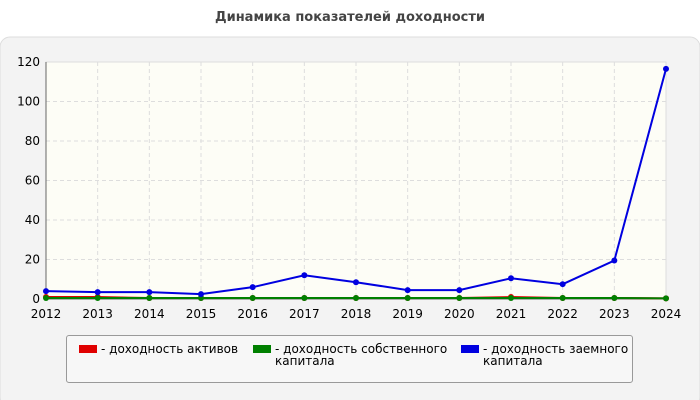 Image resolution: width=700 pixels, height=400 pixels. What do you see at coordinates (149, 314) in the screenshot?
I see `x-tick-label: 2014` at bounding box center [149, 314].